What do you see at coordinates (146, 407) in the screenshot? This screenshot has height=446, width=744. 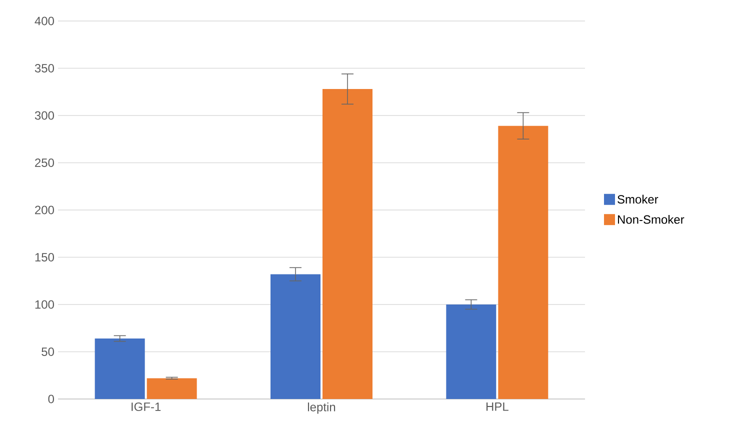 I see `x-tick-label: IGF-1` at bounding box center [146, 407].